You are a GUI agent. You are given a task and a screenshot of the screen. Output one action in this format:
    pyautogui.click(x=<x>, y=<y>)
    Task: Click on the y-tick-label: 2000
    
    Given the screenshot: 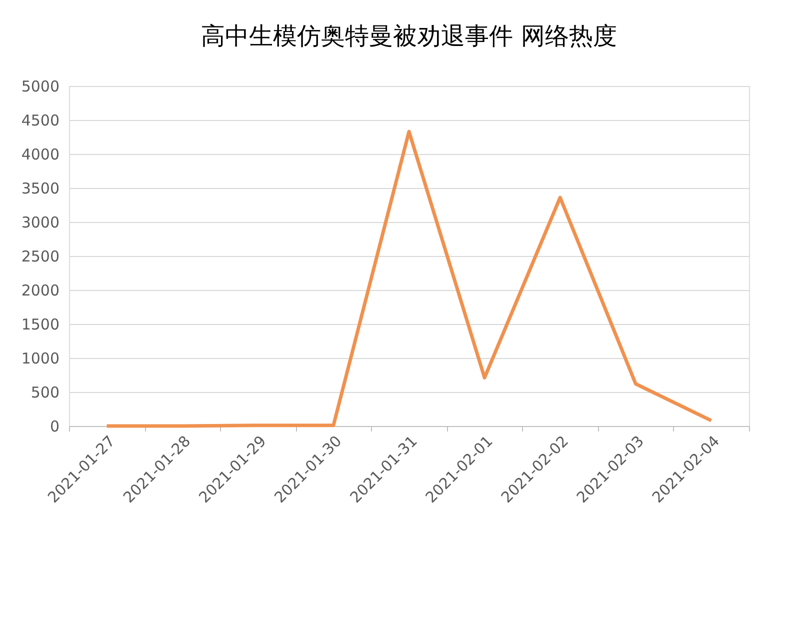 What is the action you would take?
    pyautogui.click(x=40, y=291)
    